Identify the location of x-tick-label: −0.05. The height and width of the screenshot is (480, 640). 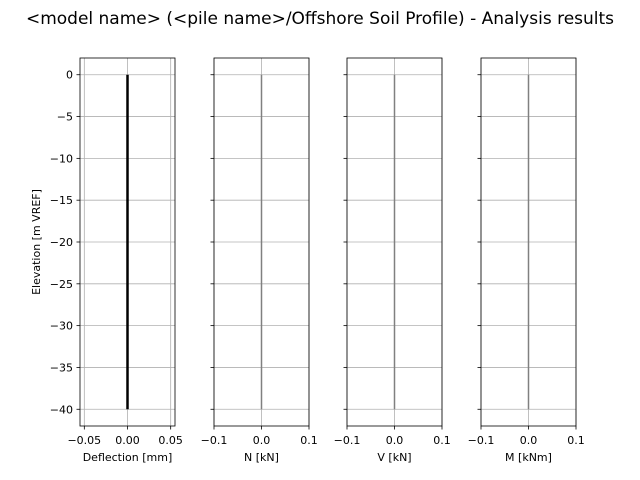
(84, 440).